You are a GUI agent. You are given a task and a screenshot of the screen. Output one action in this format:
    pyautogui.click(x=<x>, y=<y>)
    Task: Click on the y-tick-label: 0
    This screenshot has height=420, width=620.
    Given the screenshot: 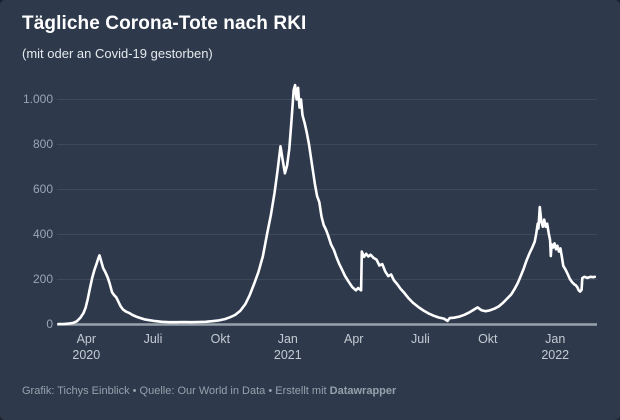 What is the action you would take?
    pyautogui.click(x=49, y=324)
    